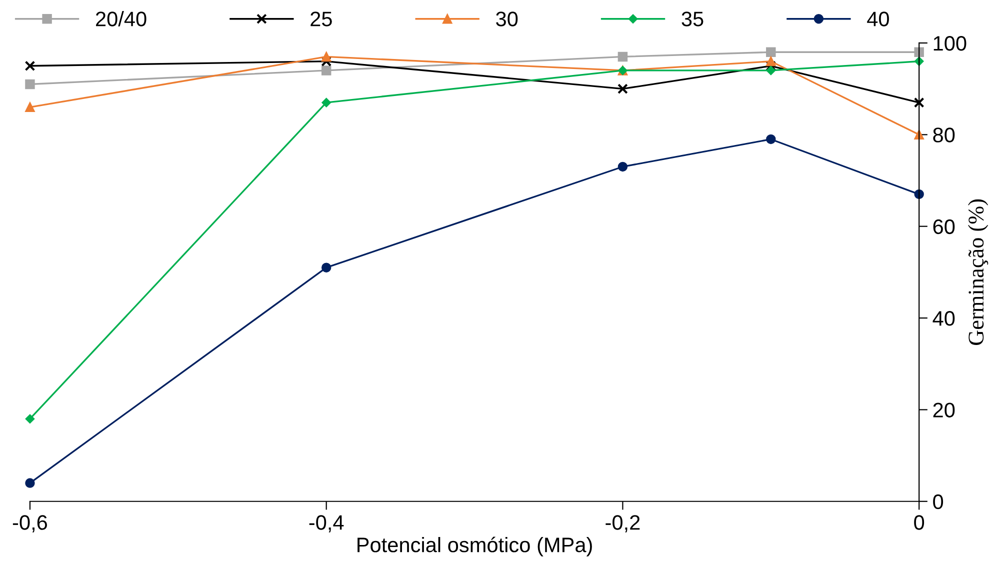  What do you see at coordinates (693, 19) in the screenshot?
I see `legend-label: 35` at bounding box center [693, 19].